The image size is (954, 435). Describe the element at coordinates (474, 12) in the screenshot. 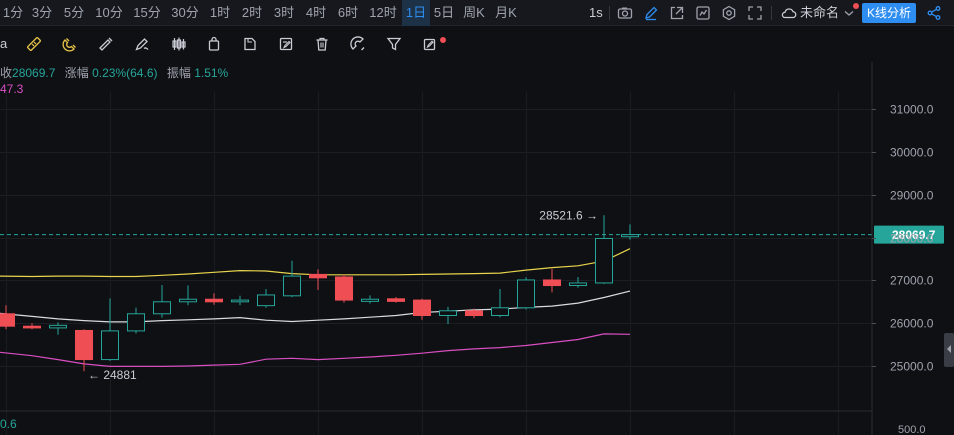

I see `interval-tab-14: 周K` at that location.